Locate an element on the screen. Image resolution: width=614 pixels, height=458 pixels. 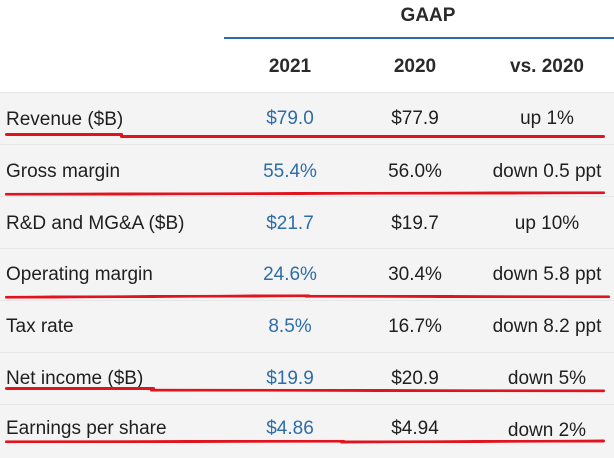
value-change: up 10% is located at coordinates (547, 223).